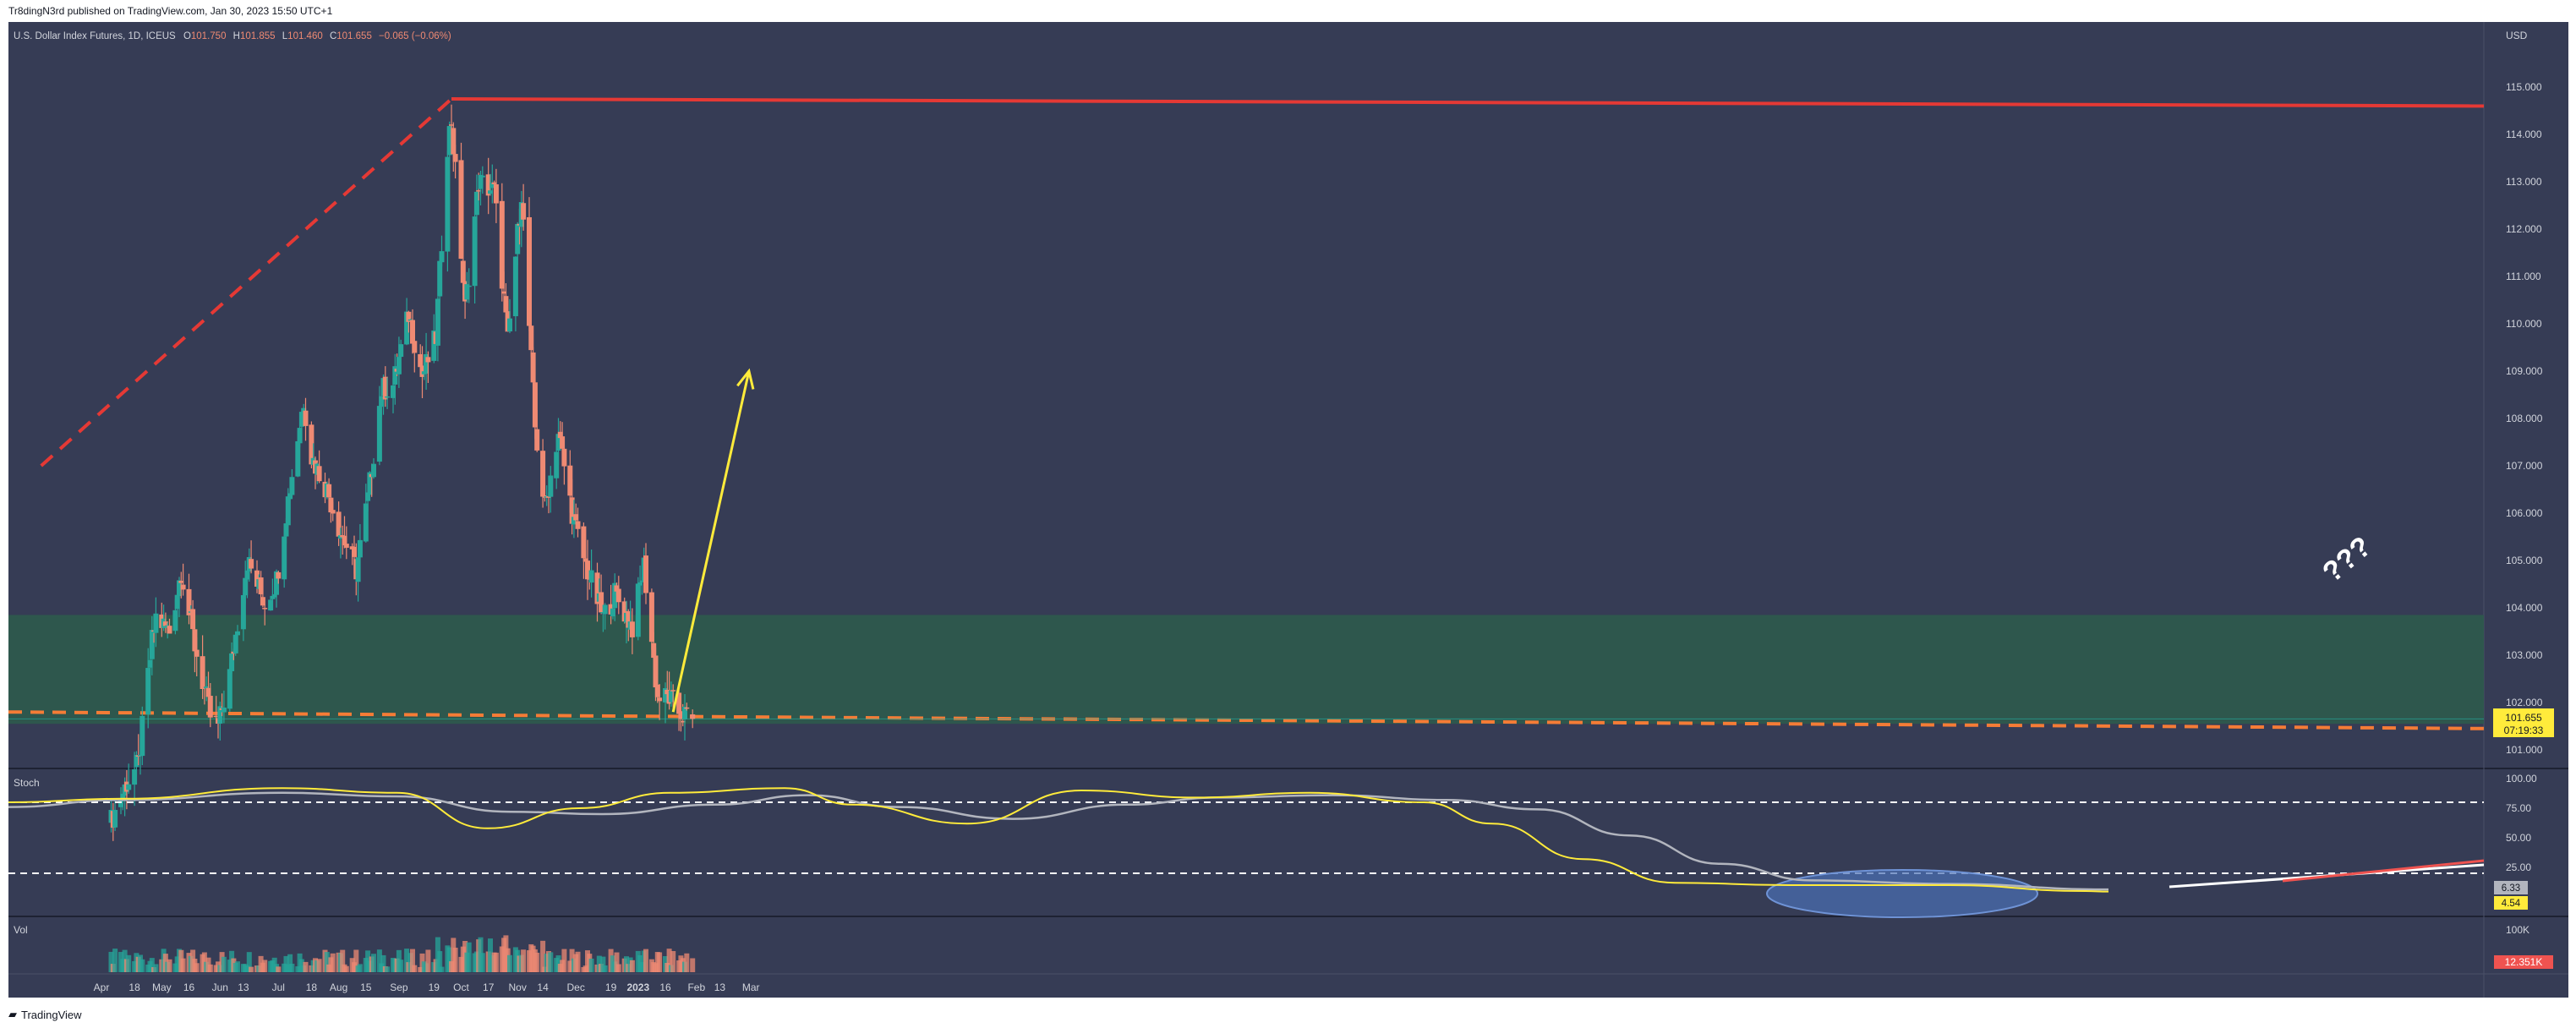 Image resolution: width=2576 pixels, height=1028 pixels. What do you see at coordinates (399, 988) in the screenshot?
I see `time-tick-label: Sep` at bounding box center [399, 988].